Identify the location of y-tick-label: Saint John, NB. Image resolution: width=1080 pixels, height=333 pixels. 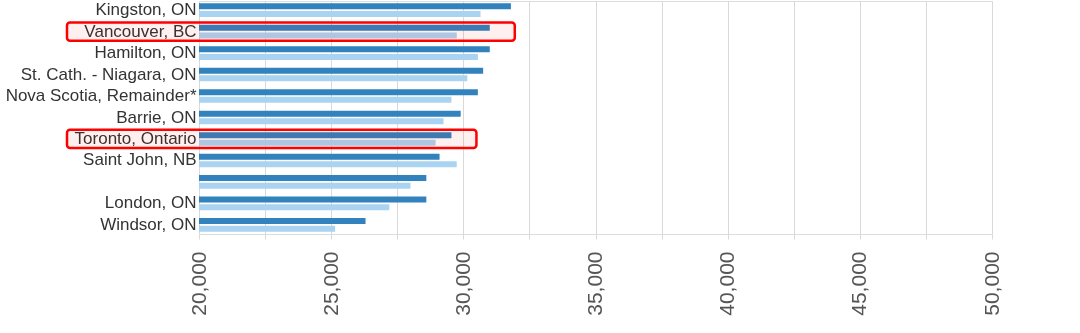
(140, 160).